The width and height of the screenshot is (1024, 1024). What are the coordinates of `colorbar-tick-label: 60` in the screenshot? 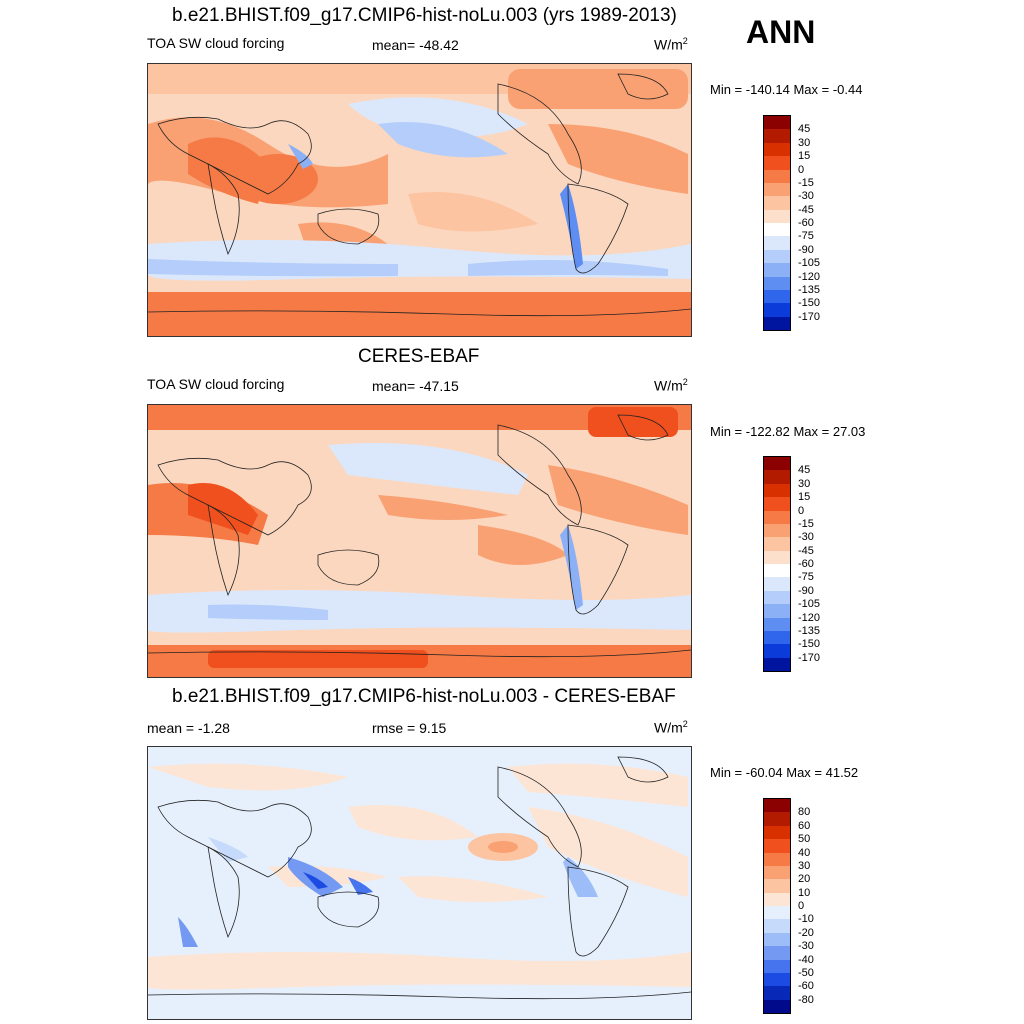 It's located at (804, 825).